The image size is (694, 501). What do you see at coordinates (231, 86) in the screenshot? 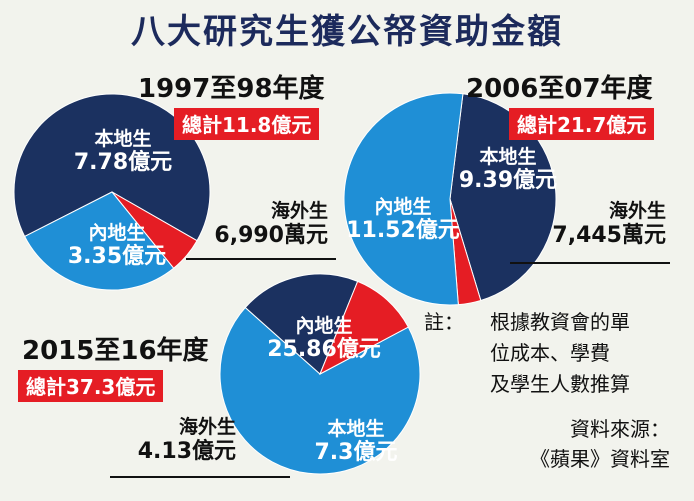
I see `period-1997-98: 1997至98年度` at bounding box center [231, 86].